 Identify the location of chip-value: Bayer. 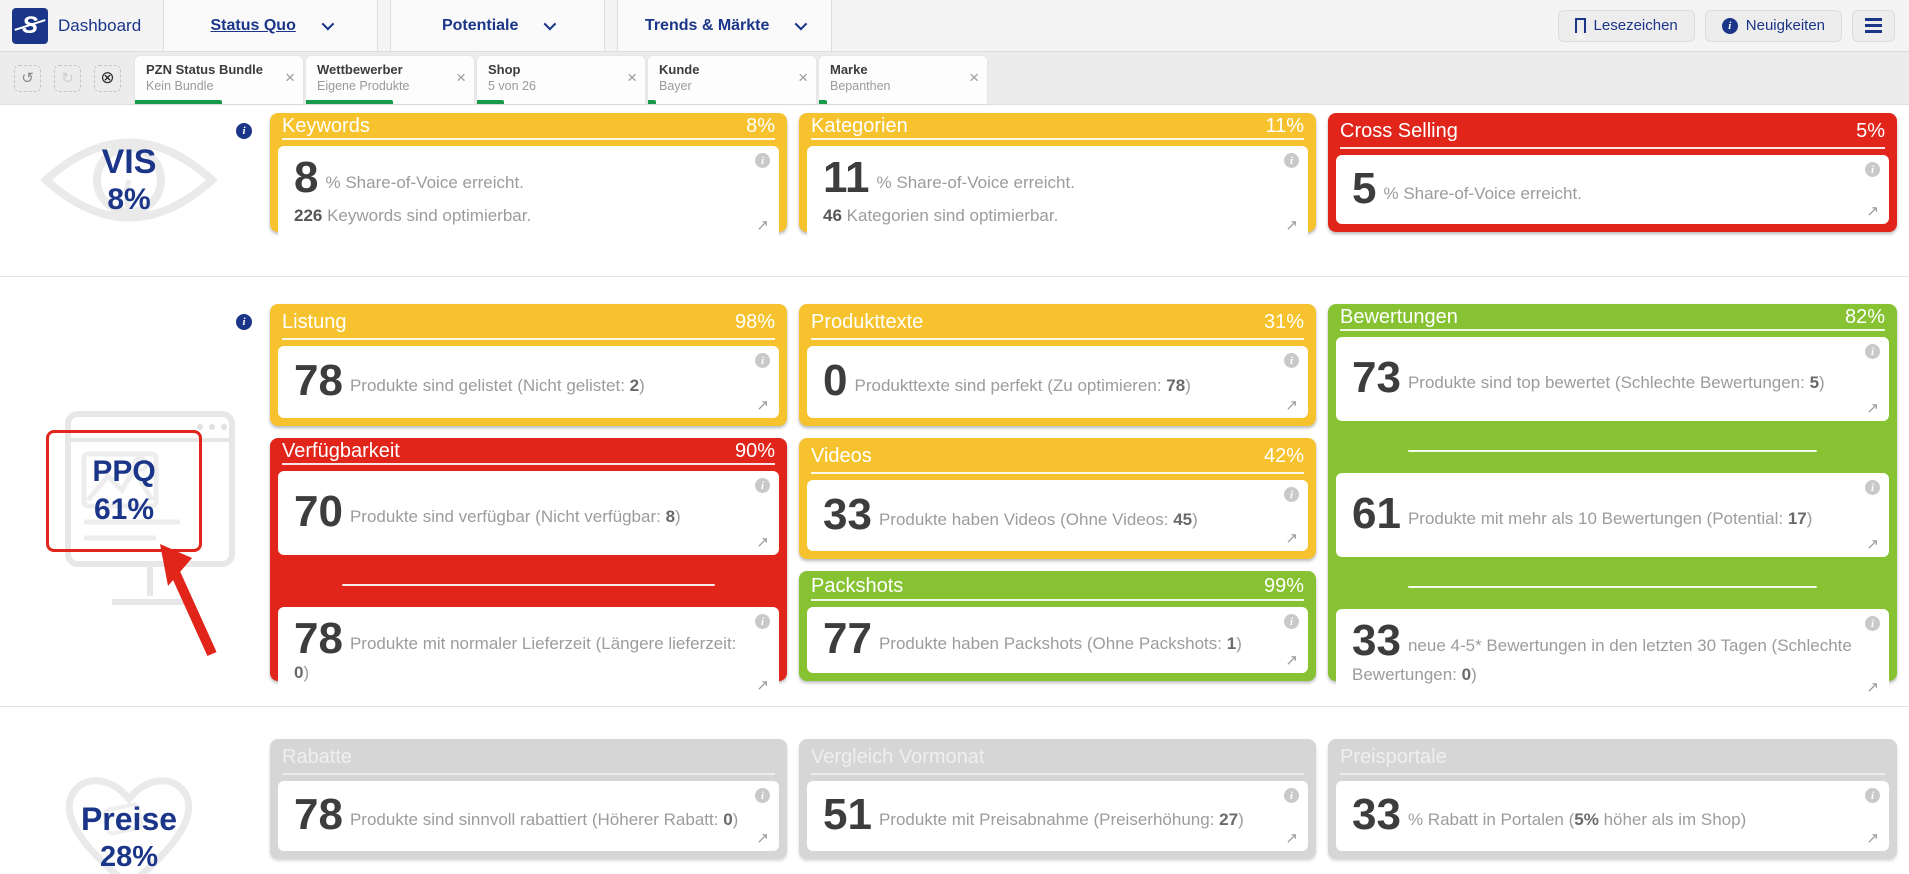
(675, 86).